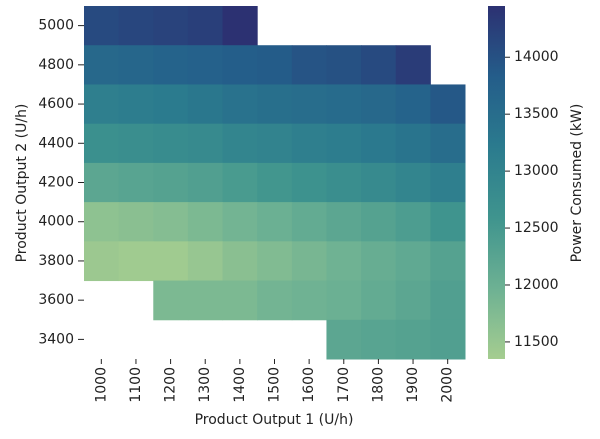 This screenshot has height=439, width=600. I want to click on y-tick-label: 4400, so click(56, 143).